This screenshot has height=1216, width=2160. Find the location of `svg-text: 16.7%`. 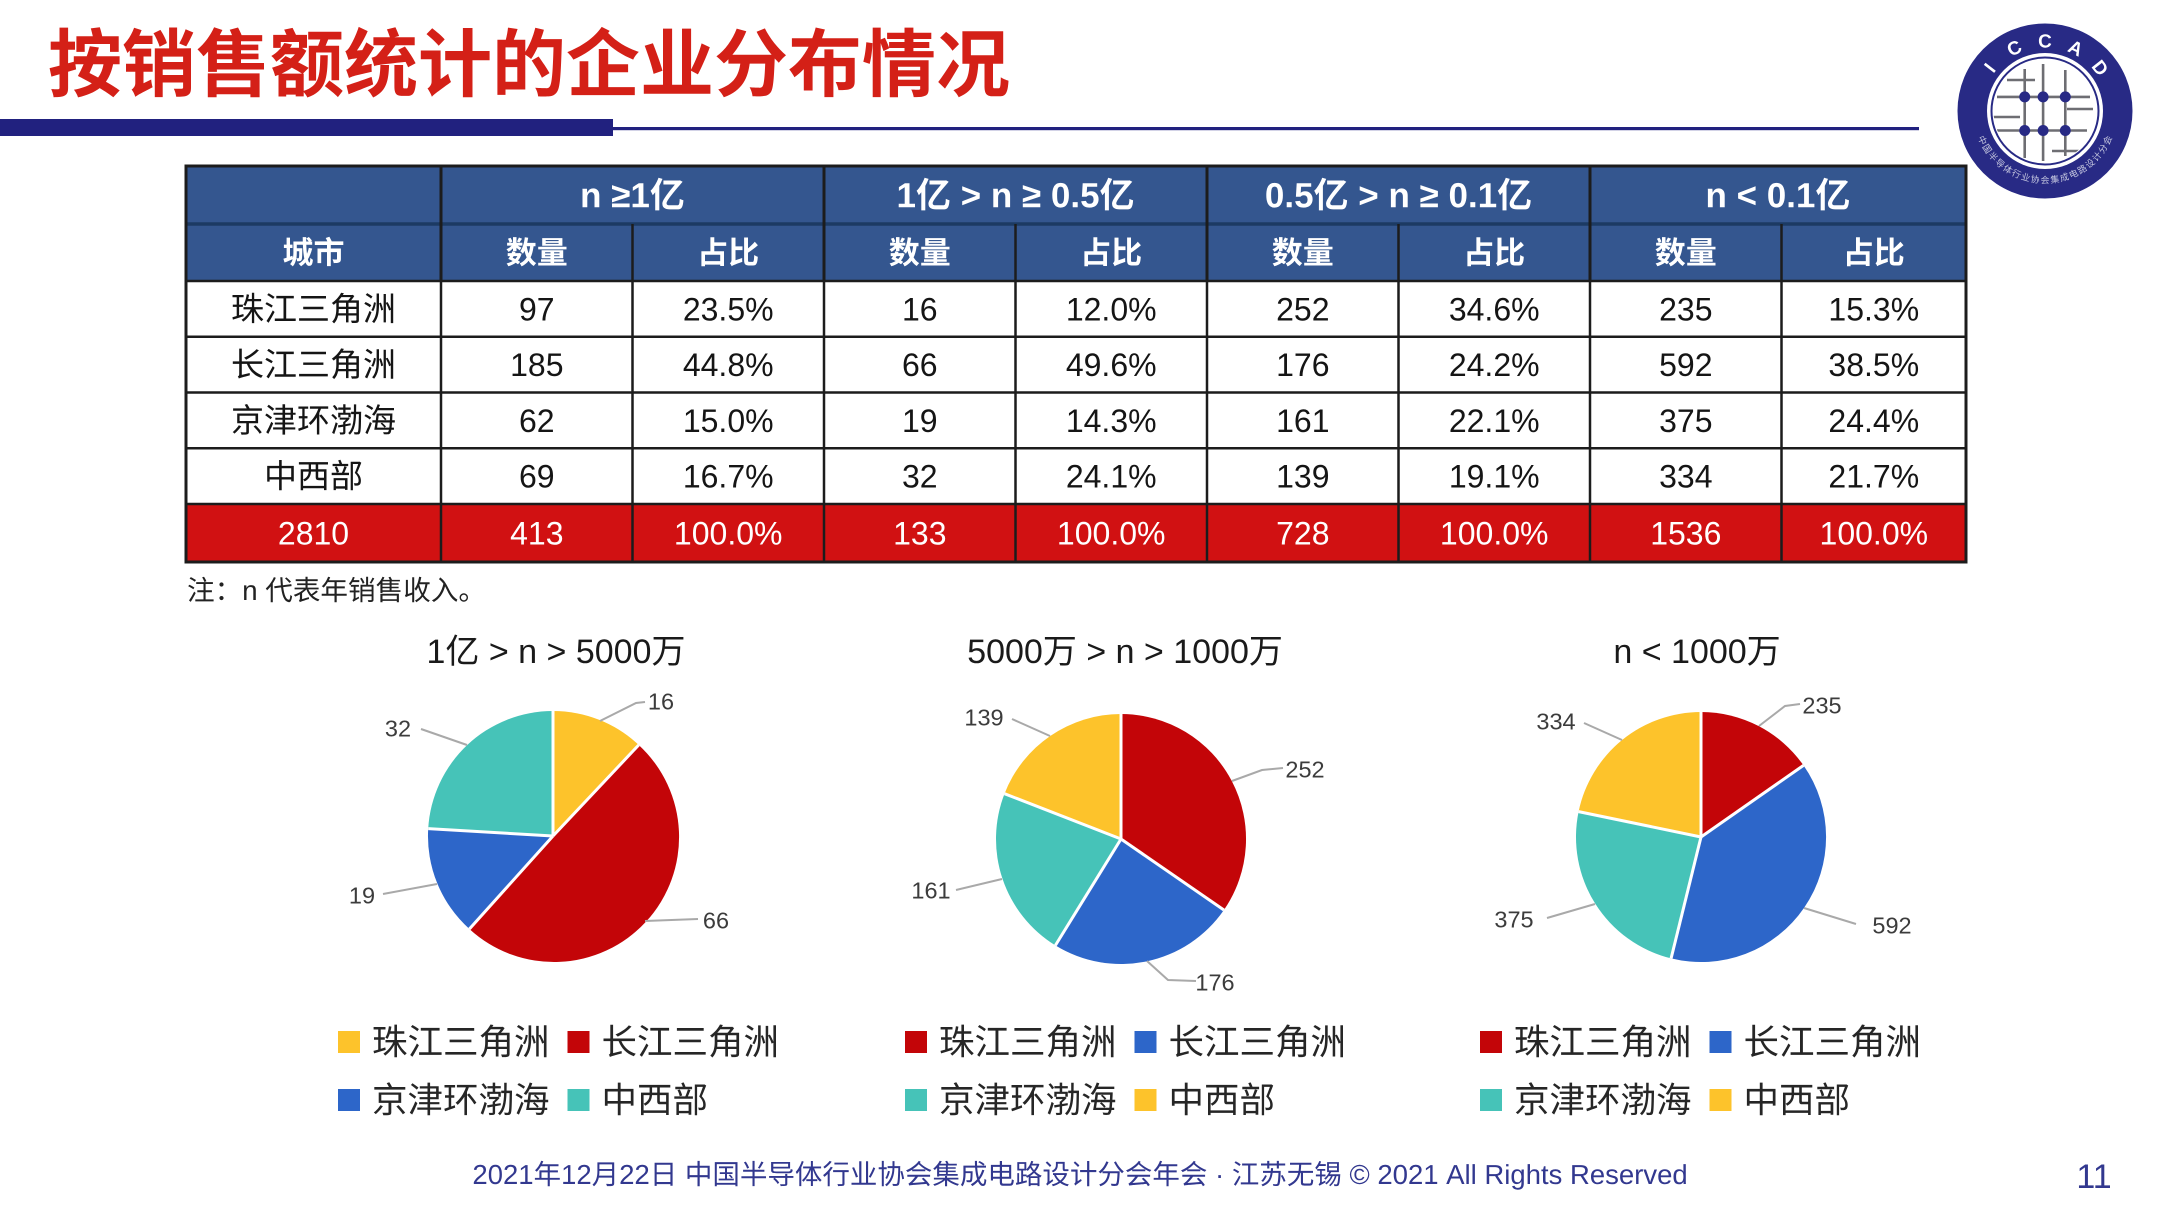

svg-text: 16.7% is located at coordinates (728, 477).